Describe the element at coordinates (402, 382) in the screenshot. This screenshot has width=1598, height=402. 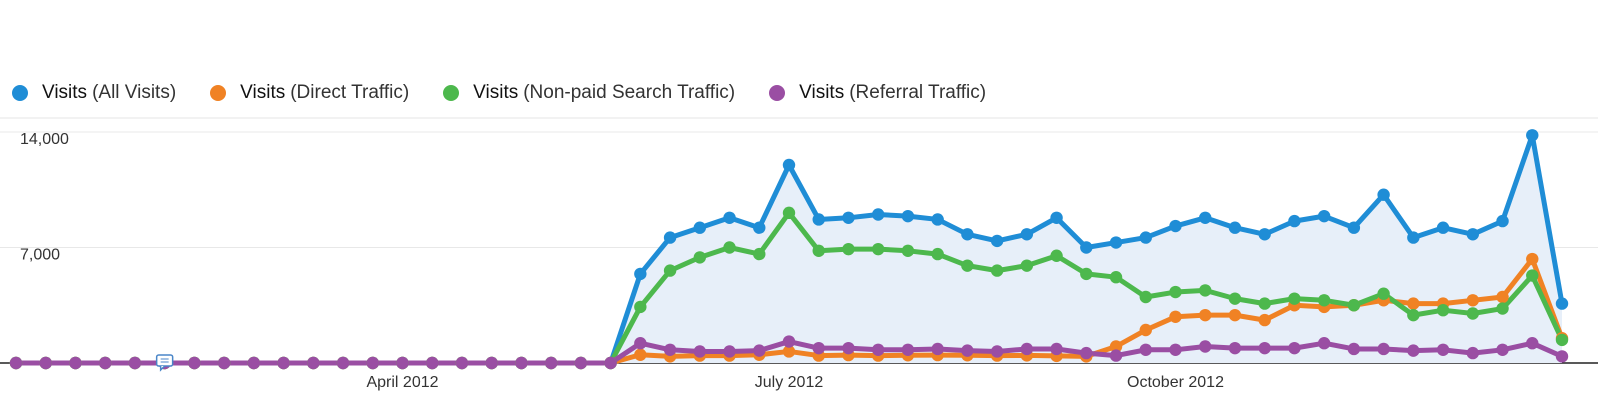
I see `x-tick-label: April 2012` at that location.